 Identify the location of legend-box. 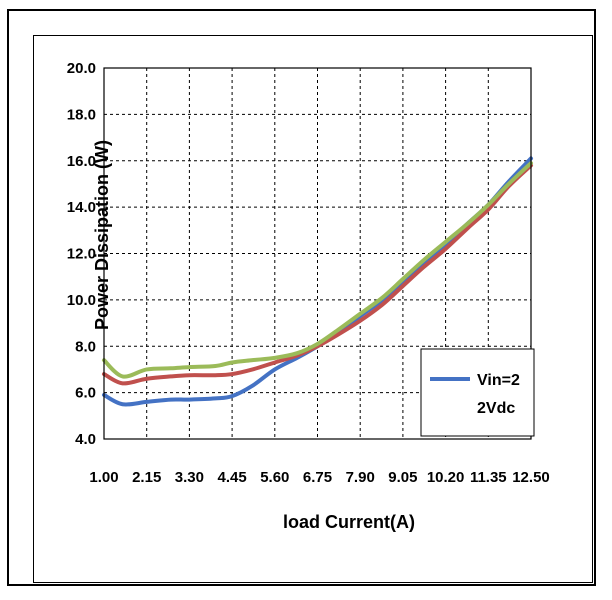
(477, 392).